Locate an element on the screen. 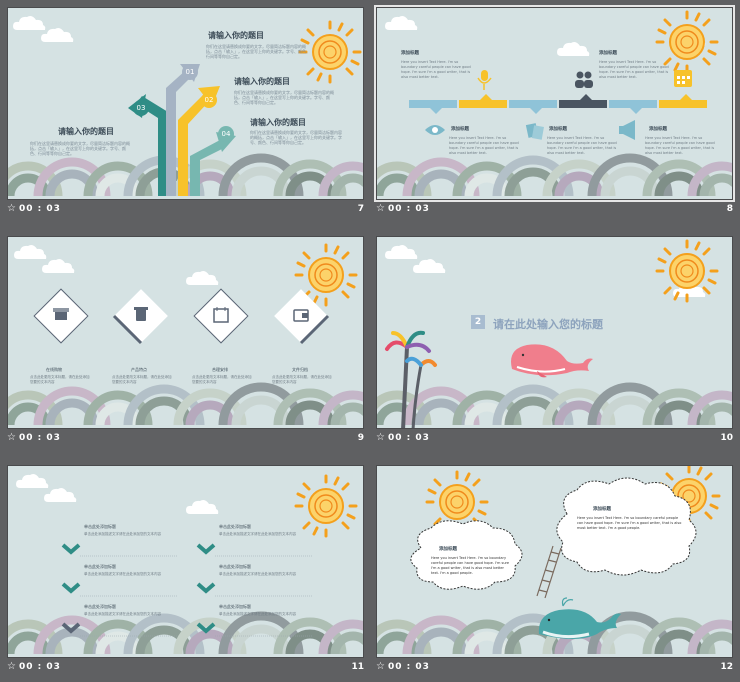 Image resolution: width=740 pixels, height=682 pixels. section-number-badge: 2 is located at coordinates (478, 322).